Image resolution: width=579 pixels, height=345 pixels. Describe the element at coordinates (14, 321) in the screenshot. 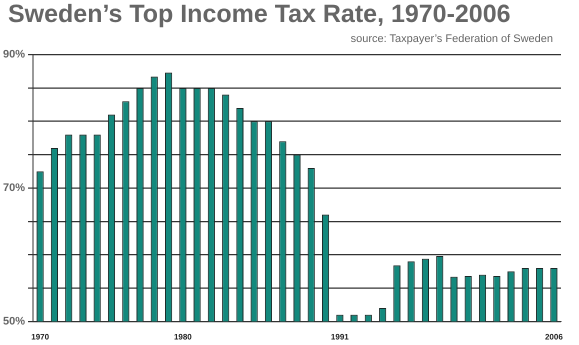

I see `y-tick-label: 50%` at that location.